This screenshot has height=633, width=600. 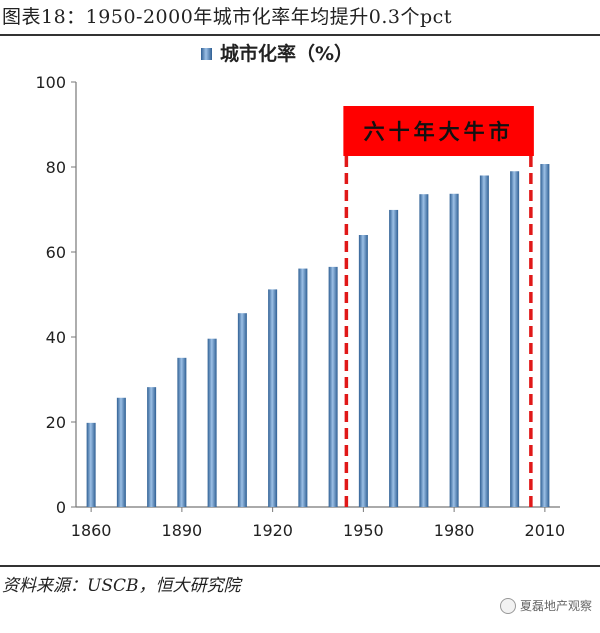 I want to click on watermark-text: 夏磊地产观察, so click(x=555, y=606).